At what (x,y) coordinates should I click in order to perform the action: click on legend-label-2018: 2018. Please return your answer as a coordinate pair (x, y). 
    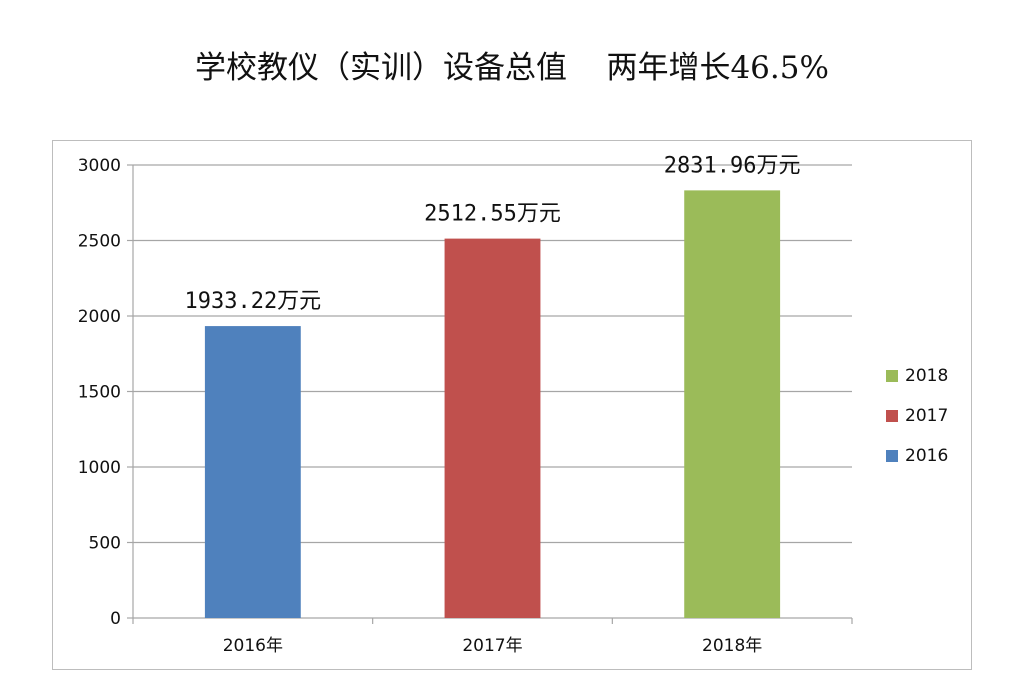
    Looking at the image, I should click on (927, 376).